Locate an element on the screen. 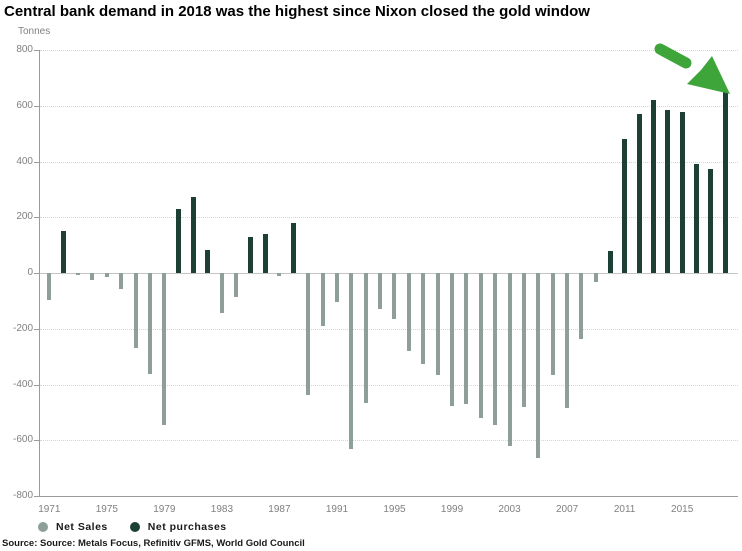 The image size is (742, 551). bar-1995 is located at coordinates (394, 296).